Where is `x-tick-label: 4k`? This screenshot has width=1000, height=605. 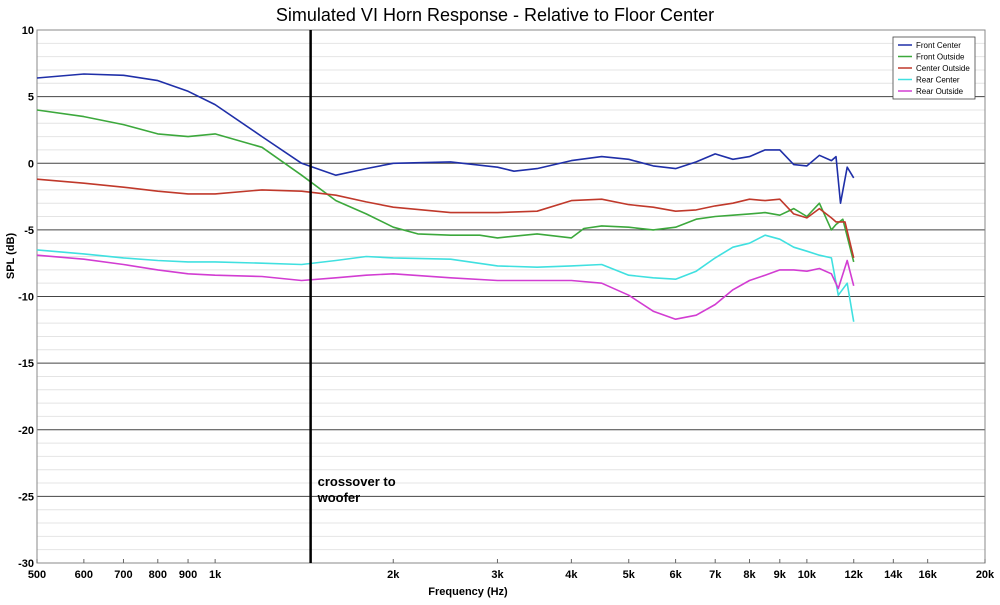 x-tick-label: 4k is located at coordinates (571, 575).